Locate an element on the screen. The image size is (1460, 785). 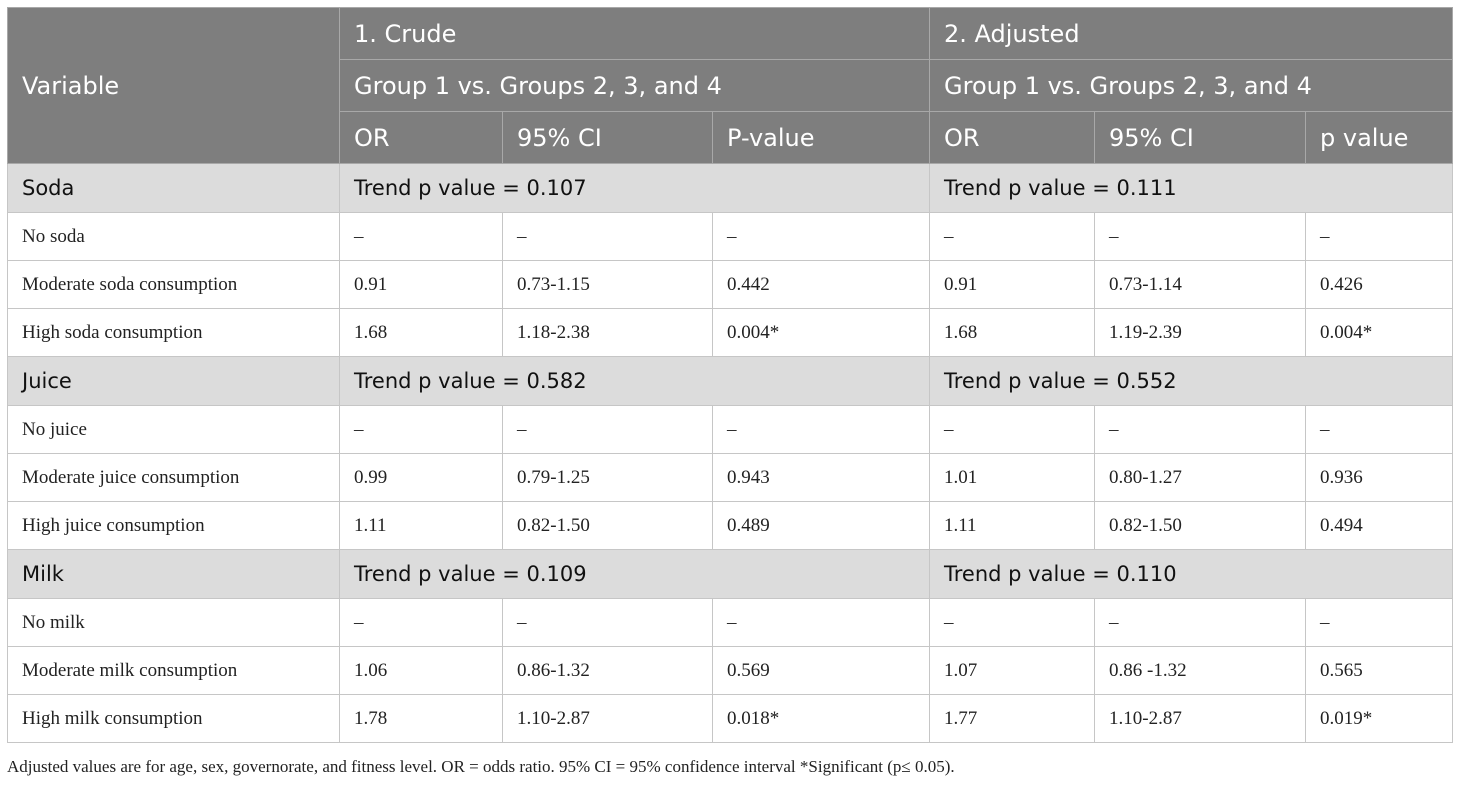
crude-or-cell: 1.68 is located at coordinates (421, 332).